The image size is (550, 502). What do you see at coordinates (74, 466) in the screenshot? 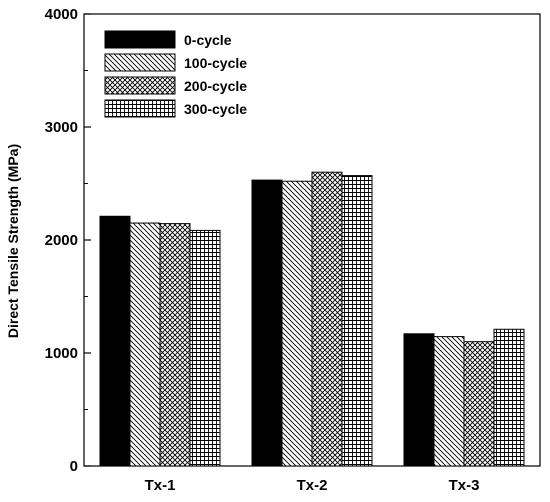
I see `y-tick-label: 0` at bounding box center [74, 466].